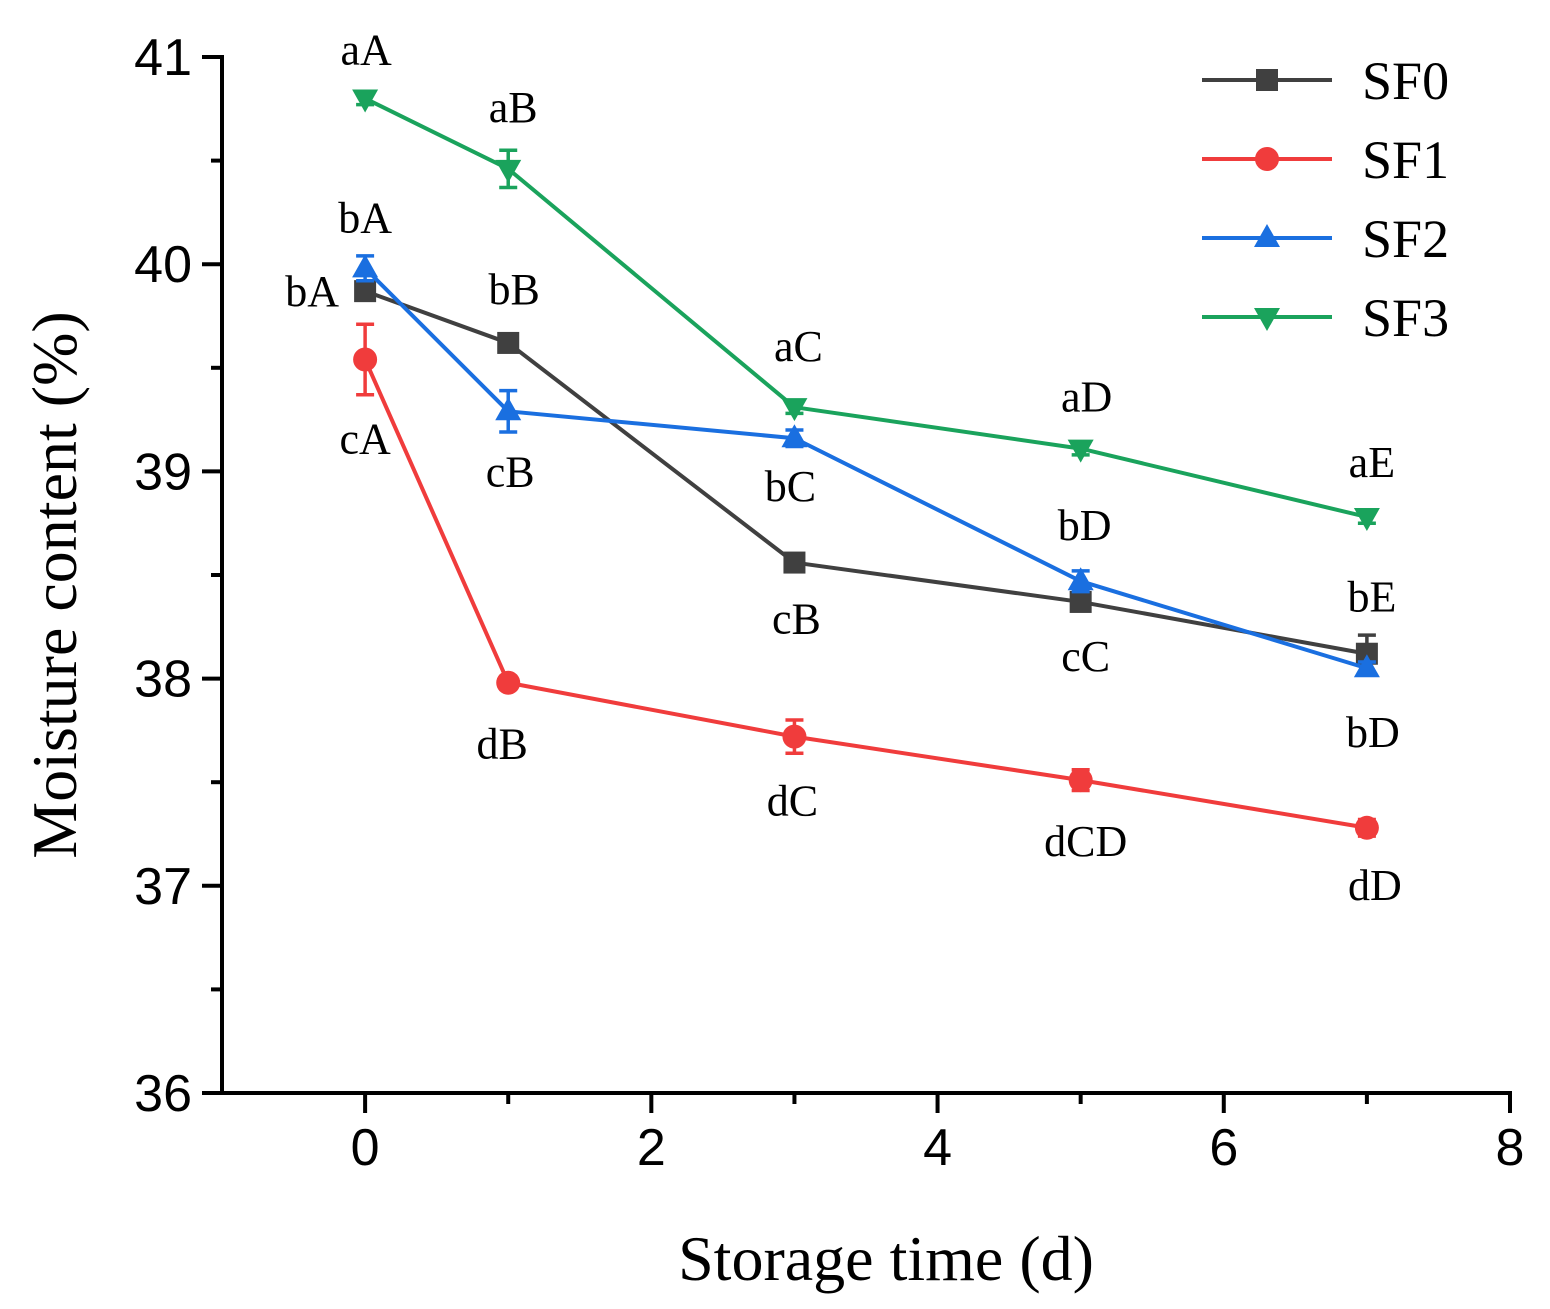  Describe the element at coordinates (163, 265) in the screenshot. I see `y-tick-label: 40` at that location.